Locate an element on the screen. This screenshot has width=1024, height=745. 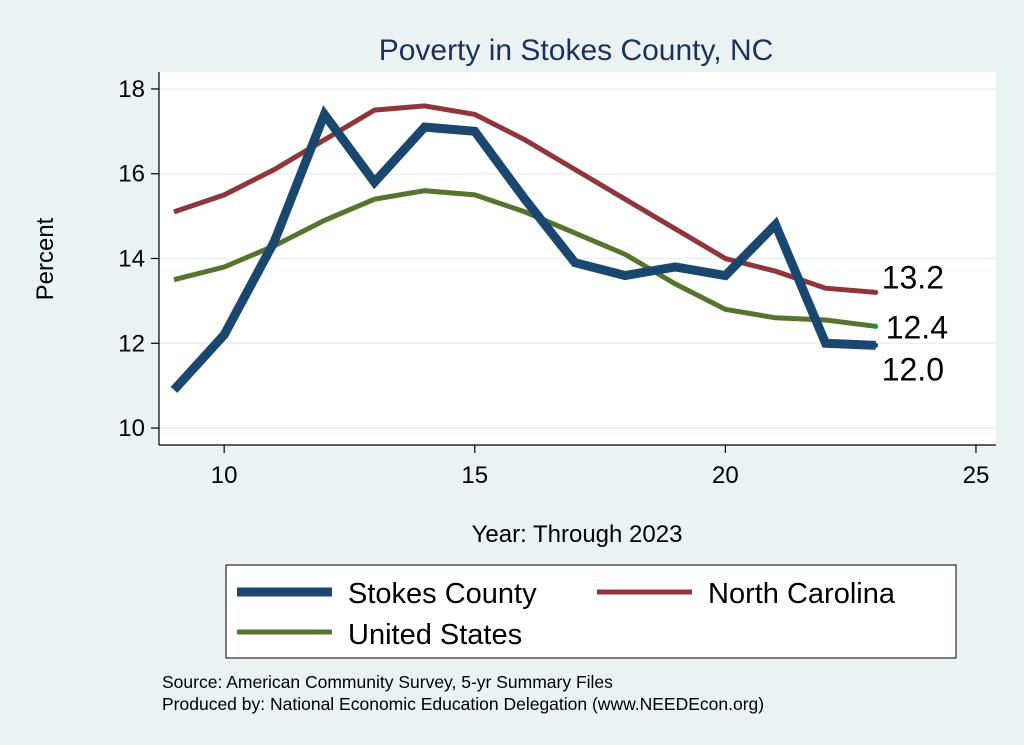
end-point-united-states is located at coordinates (876, 326).